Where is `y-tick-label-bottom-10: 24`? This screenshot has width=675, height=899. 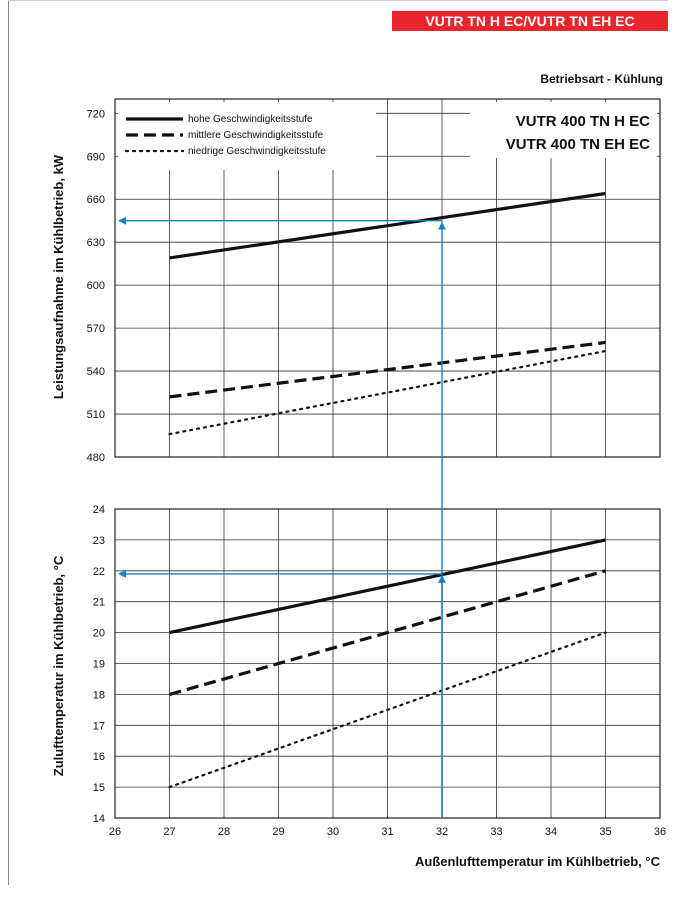
y-tick-label-bottom-10: 24 is located at coordinates (99, 510).